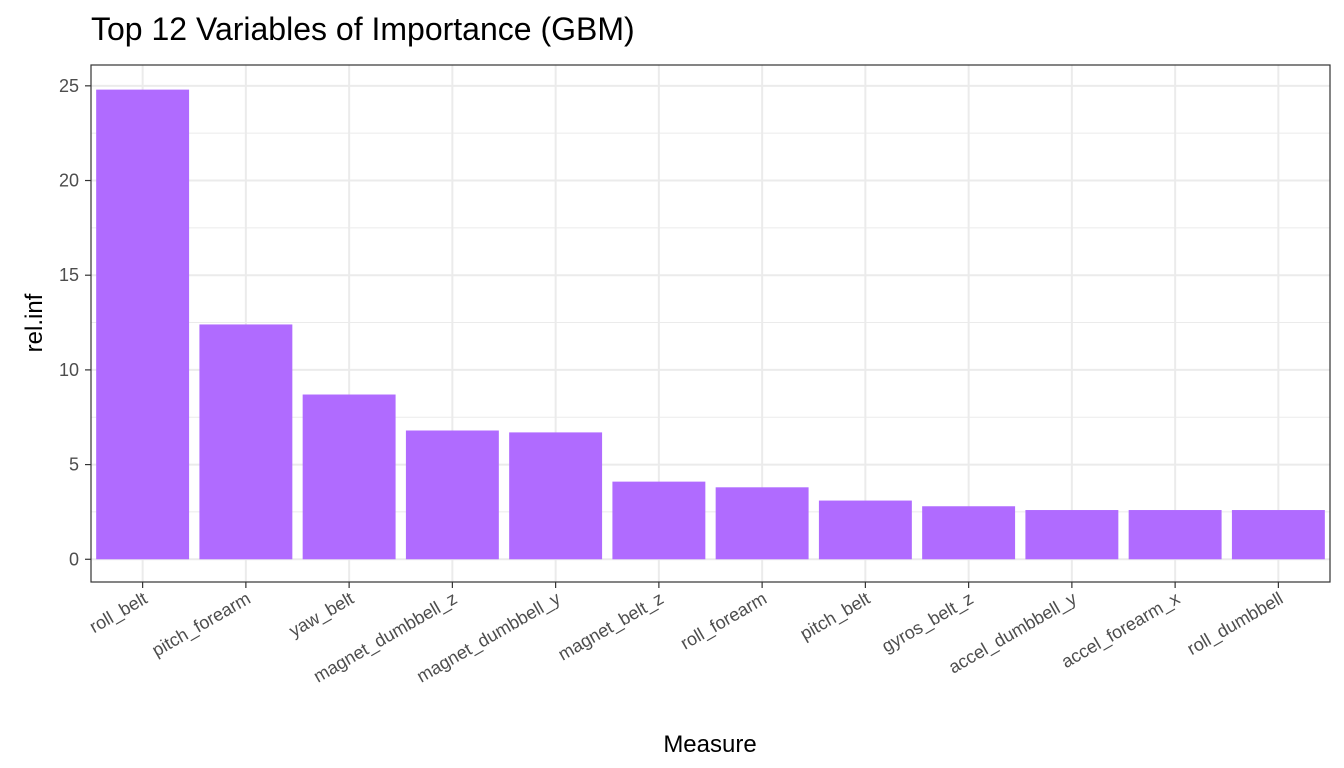 The height and width of the screenshot is (768, 1344). Describe the element at coordinates (143, 324) in the screenshot. I see `bar-roll-belt` at that location.